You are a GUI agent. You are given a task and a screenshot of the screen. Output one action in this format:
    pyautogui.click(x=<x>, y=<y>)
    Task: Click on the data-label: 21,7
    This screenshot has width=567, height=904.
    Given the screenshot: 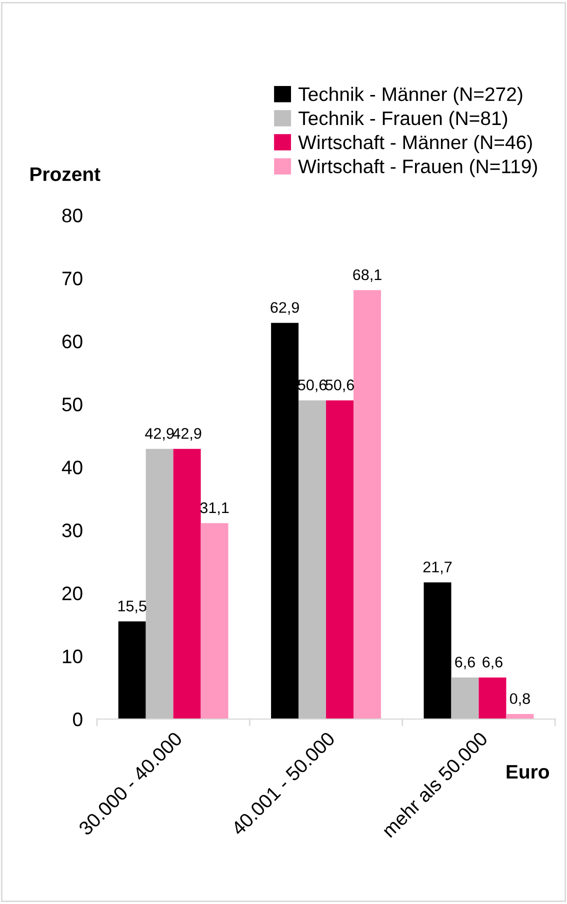 What is the action you would take?
    pyautogui.click(x=437, y=568)
    